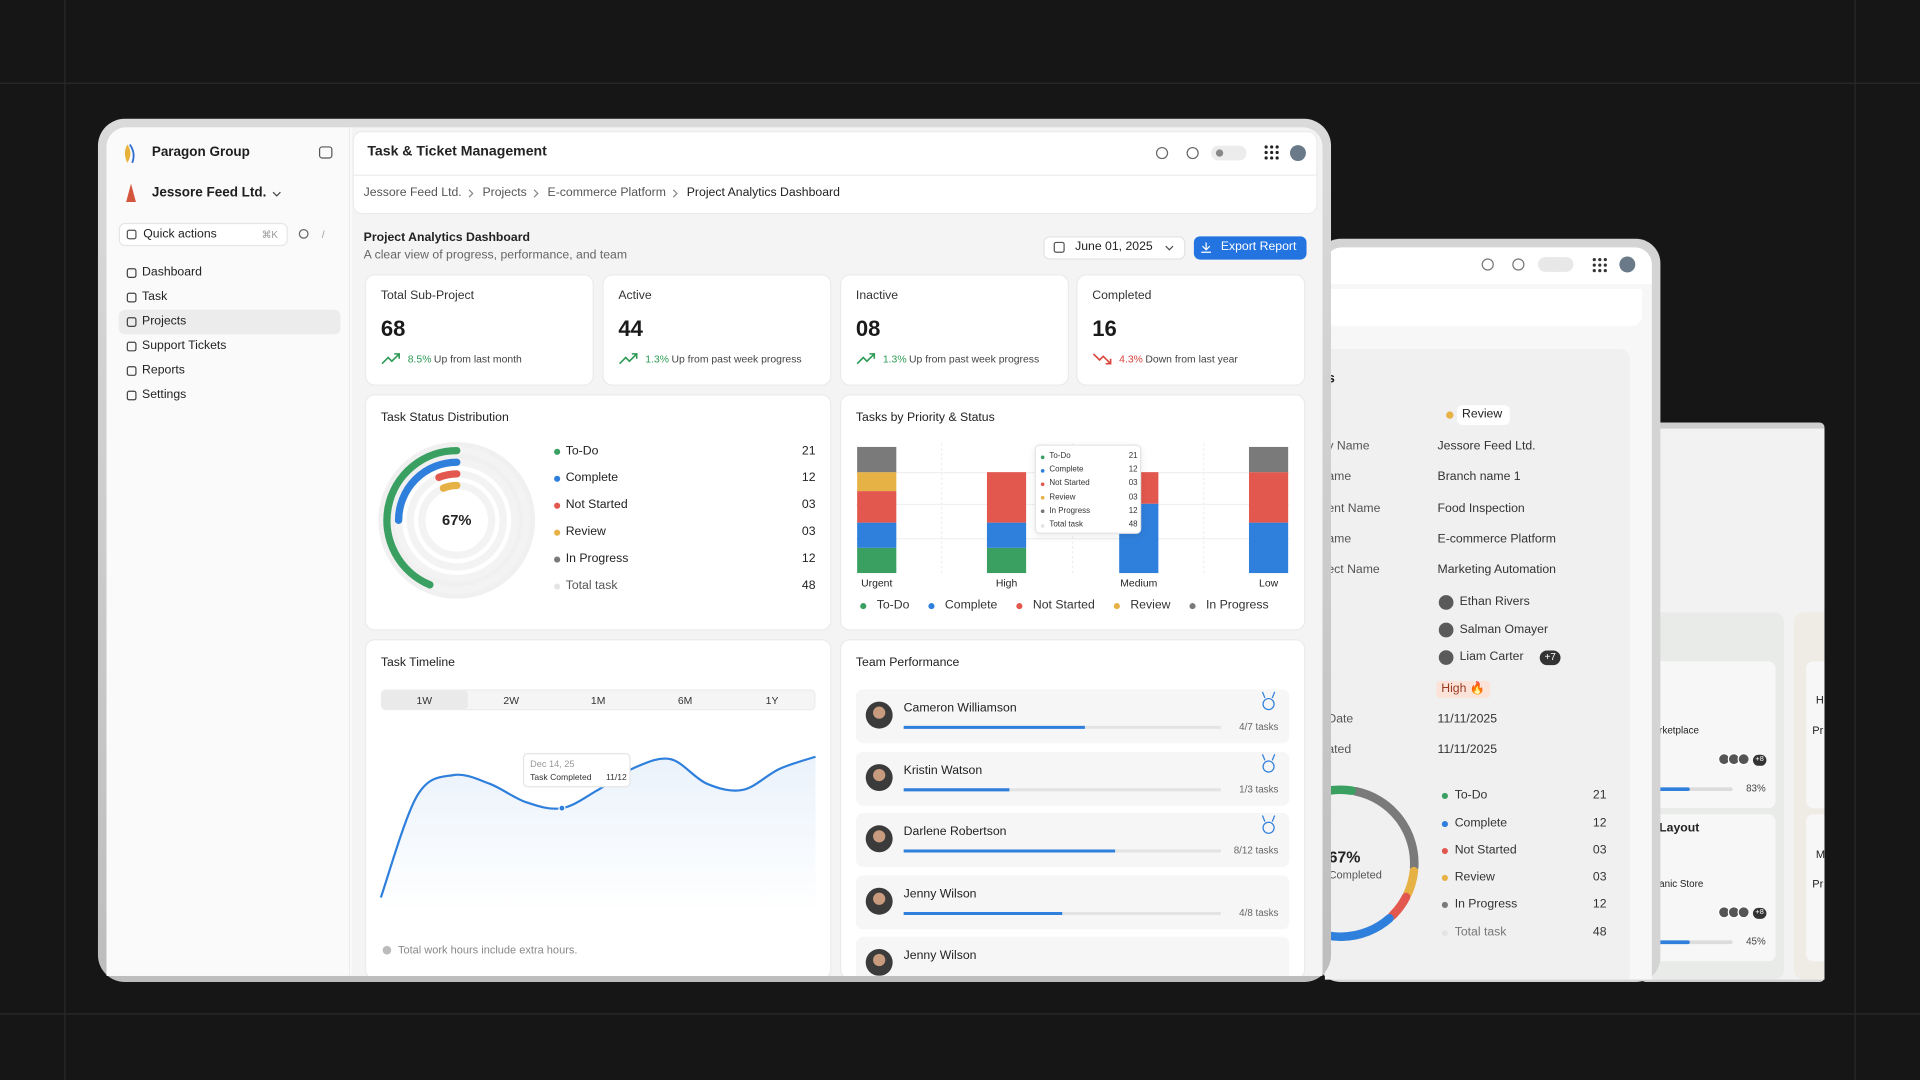  What do you see at coordinates (1671, 942) in the screenshot?
I see `progress-fill` at bounding box center [1671, 942].